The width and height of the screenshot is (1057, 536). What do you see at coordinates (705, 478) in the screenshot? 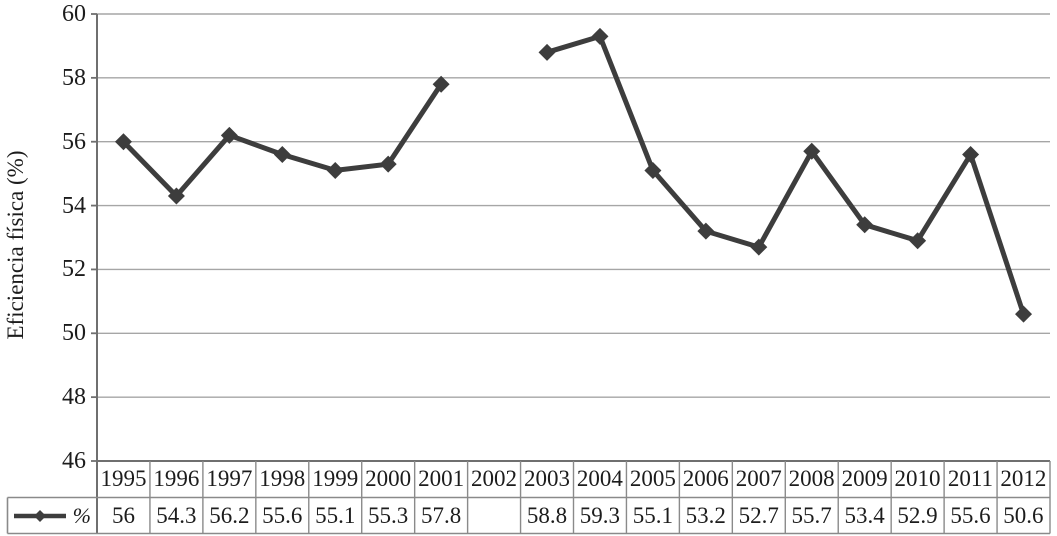
I see `year-header-cell: 2006` at bounding box center [705, 478].